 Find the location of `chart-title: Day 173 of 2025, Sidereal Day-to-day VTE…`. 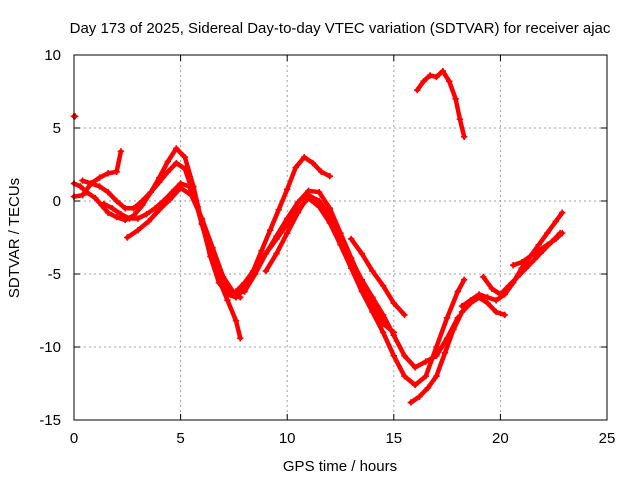

chart-title: Day 173 of 2025, Sidereal Day-to-day VTE… is located at coordinates (340, 28).